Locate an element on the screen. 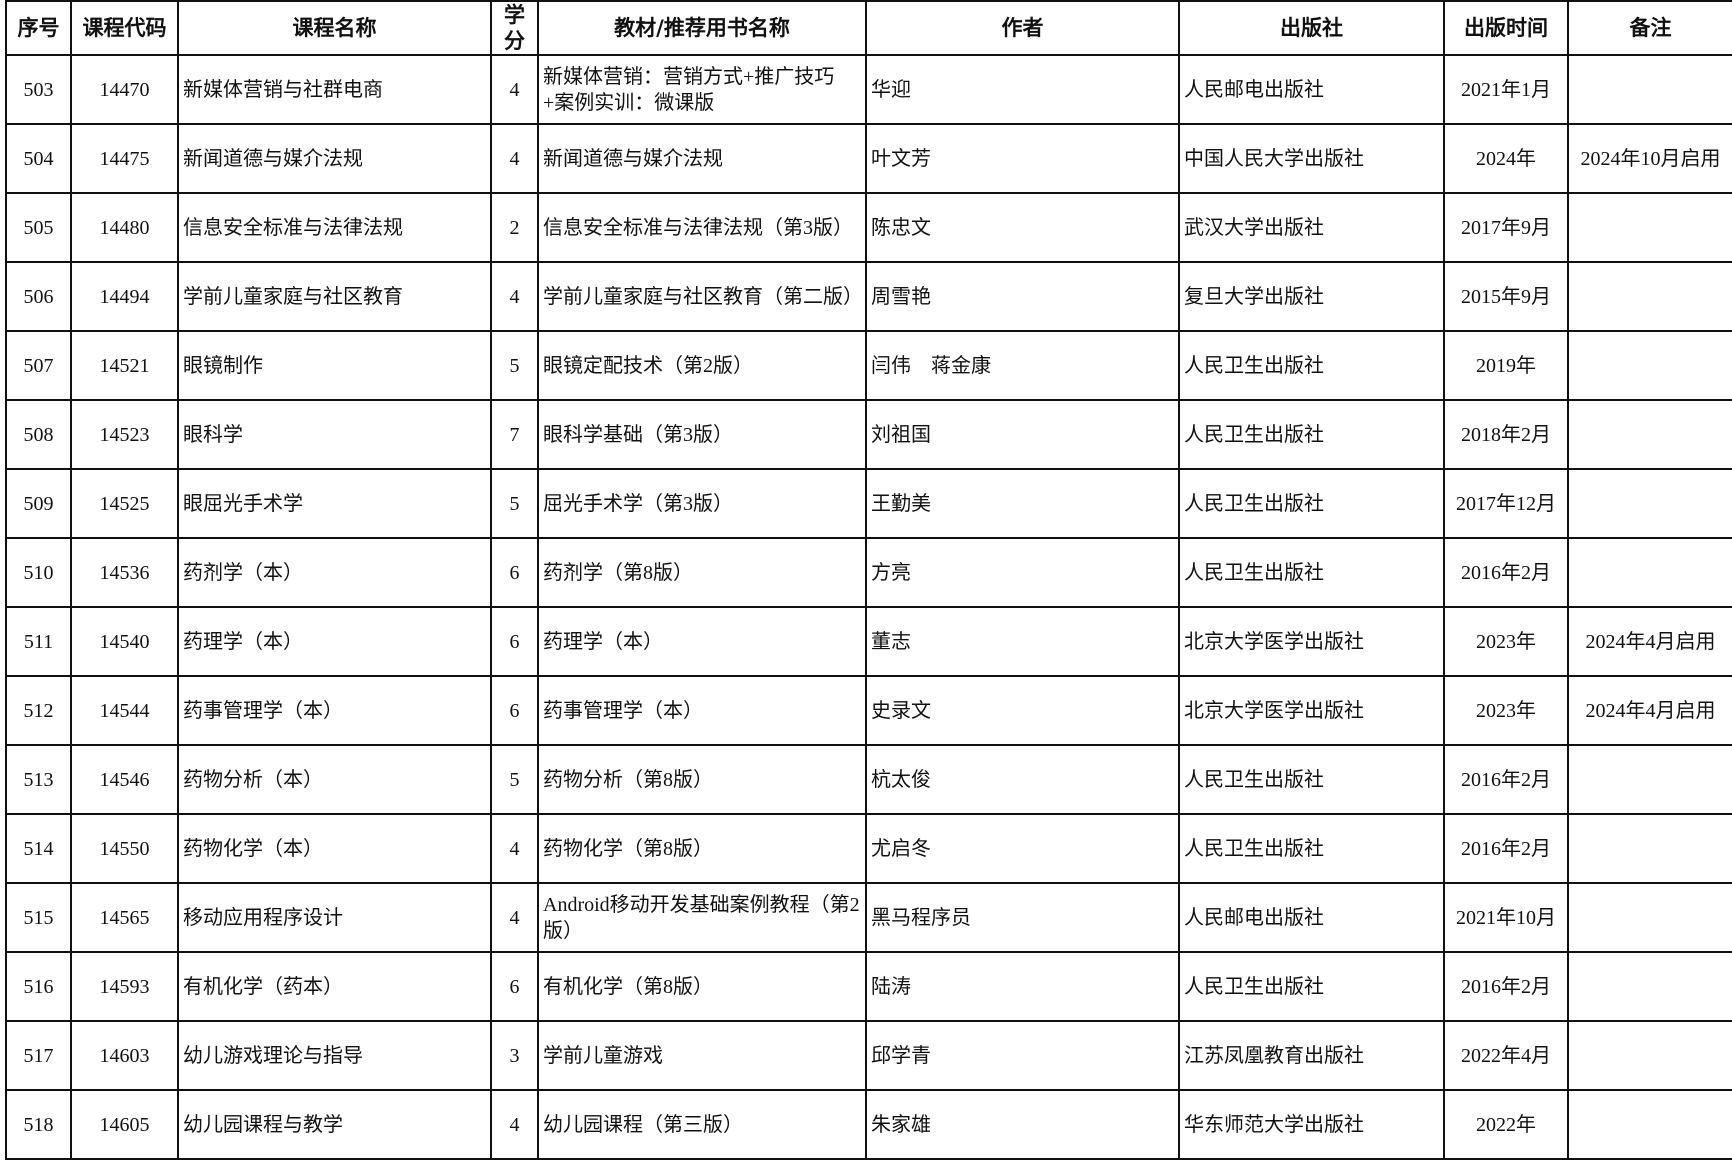 The image size is (1732, 1160). textbook-name-cell: 屈光手术学（第3版） is located at coordinates (702, 503).